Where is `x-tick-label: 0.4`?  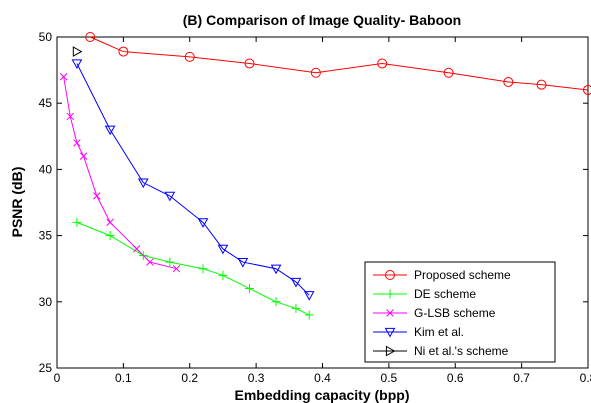 x-tick-label: 0.4 is located at coordinates (322, 378).